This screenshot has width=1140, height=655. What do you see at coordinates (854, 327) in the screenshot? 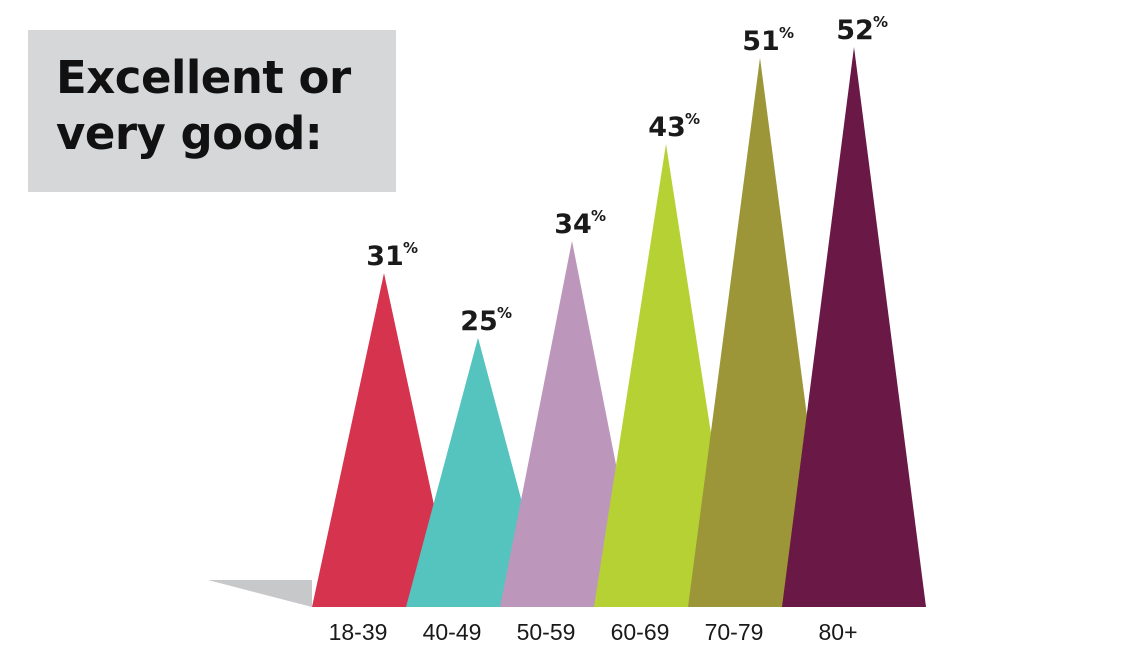
I see `peak-80+` at bounding box center [854, 327].